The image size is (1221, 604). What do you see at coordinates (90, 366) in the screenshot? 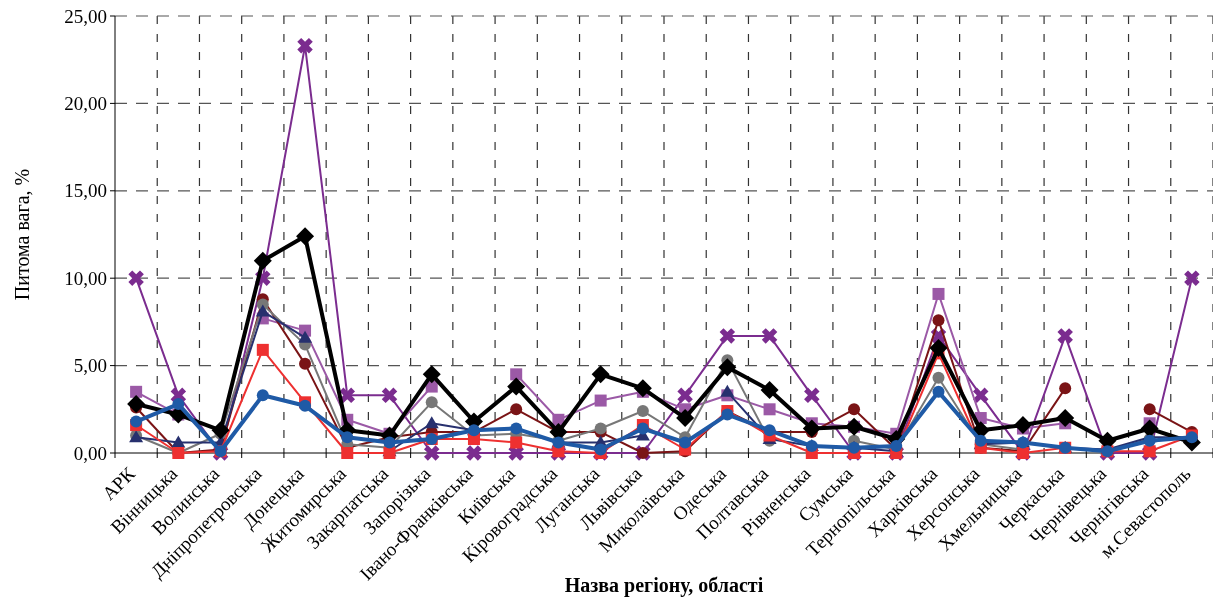
I see `y-tick-label: 5,00` at bounding box center [90, 366].